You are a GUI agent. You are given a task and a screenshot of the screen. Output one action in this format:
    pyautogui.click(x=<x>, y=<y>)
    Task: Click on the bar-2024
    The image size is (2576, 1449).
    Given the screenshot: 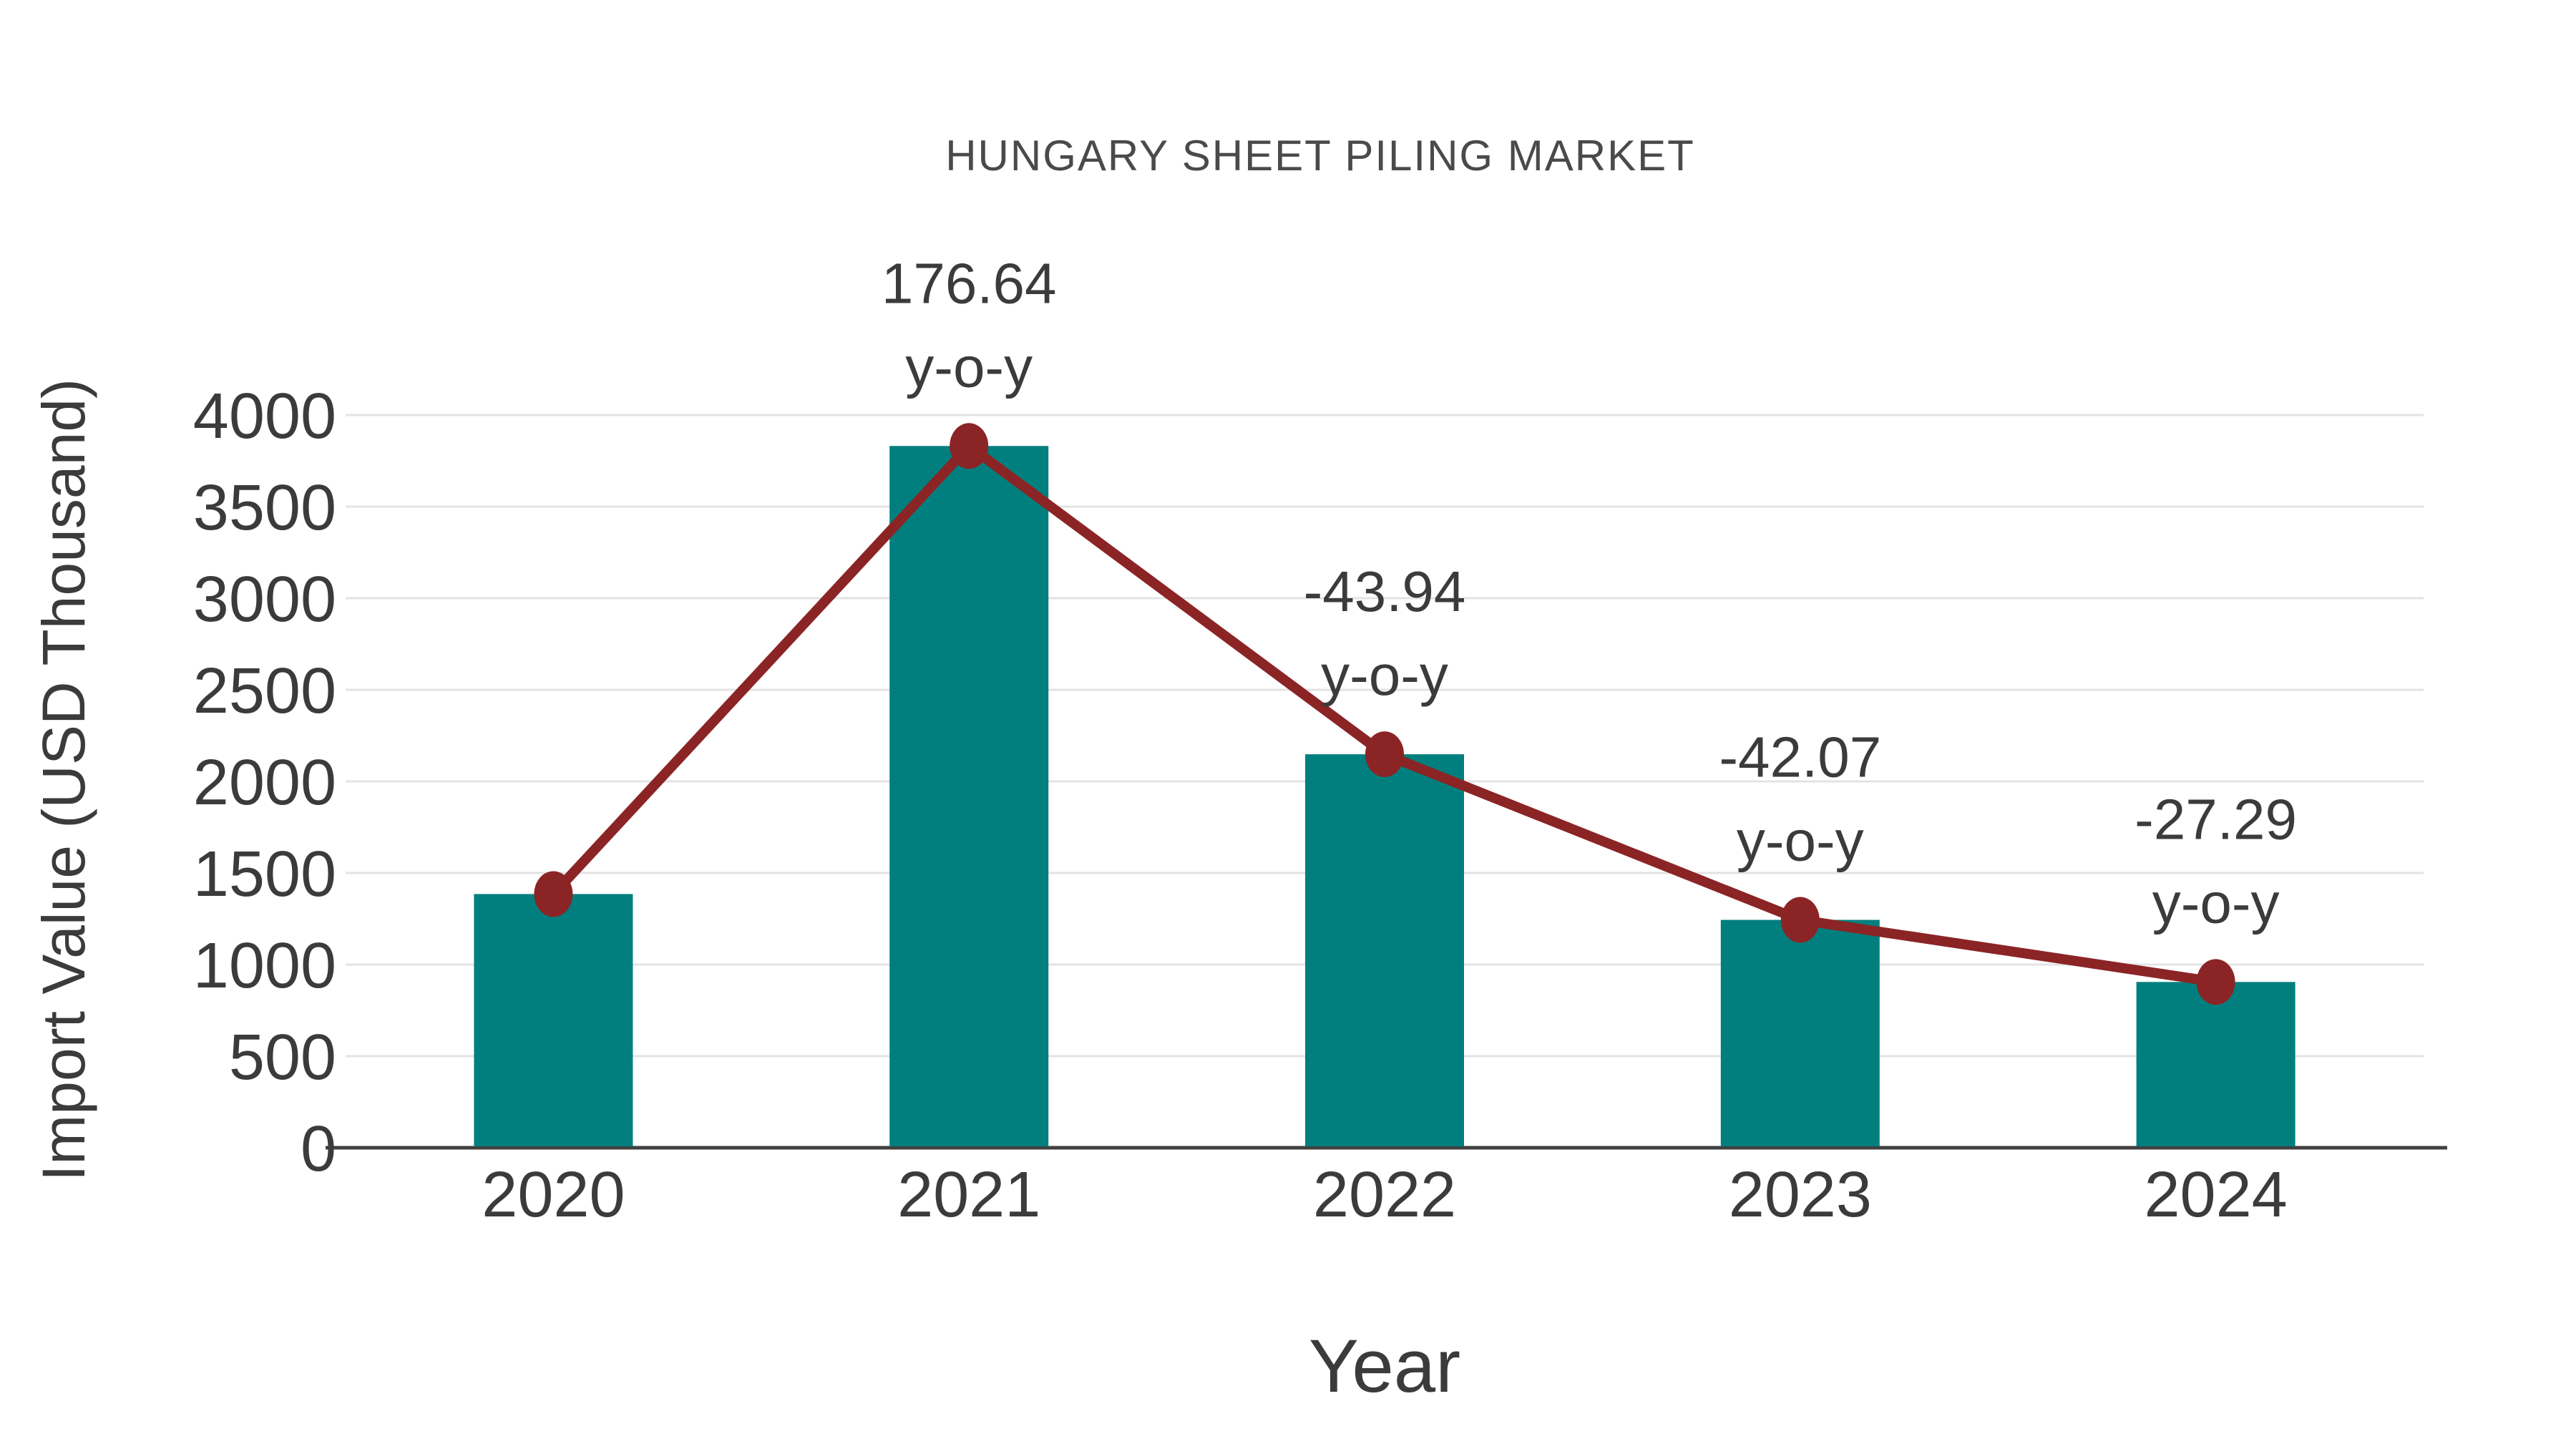 What is the action you would take?
    pyautogui.click(x=2216, y=1064)
    